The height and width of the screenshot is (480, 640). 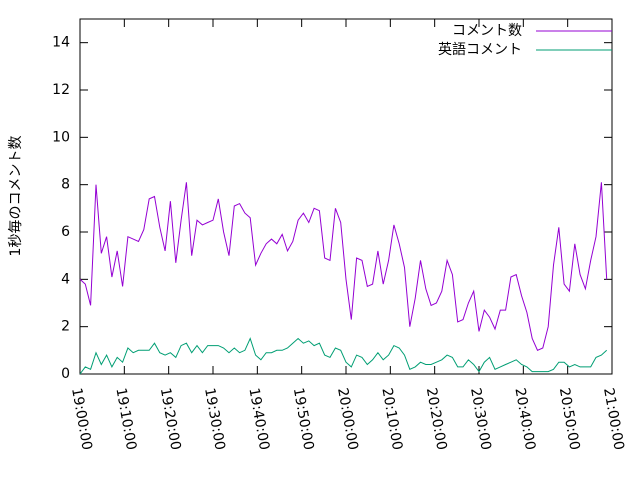 I want to click on legend-label: 英語コメント, so click(x=480, y=49).